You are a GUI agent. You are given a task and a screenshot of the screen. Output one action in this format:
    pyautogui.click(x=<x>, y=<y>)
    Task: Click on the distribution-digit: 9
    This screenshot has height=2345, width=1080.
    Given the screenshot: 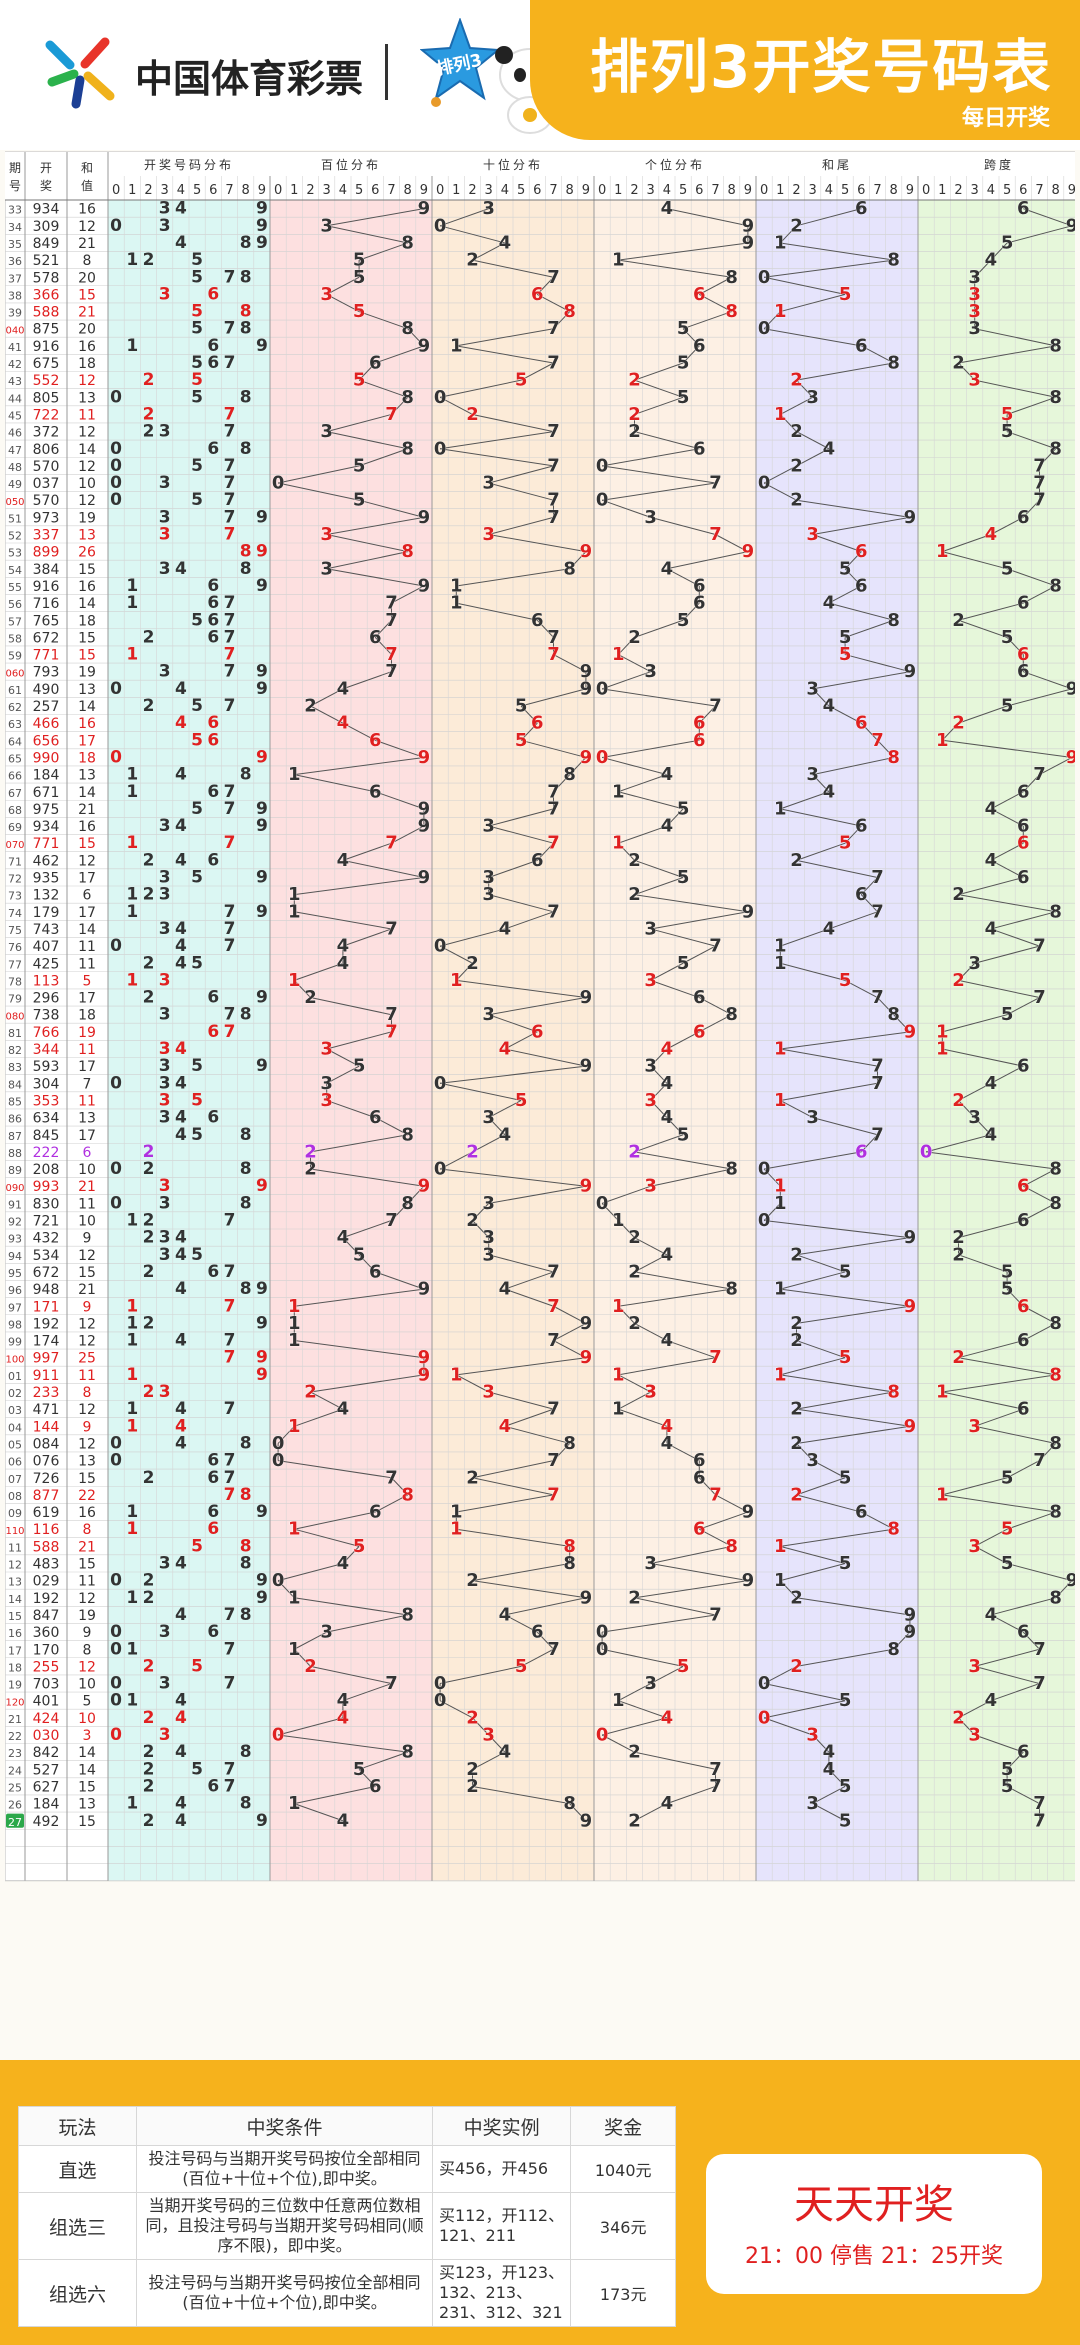 What is the action you would take?
    pyautogui.click(x=262, y=1289)
    